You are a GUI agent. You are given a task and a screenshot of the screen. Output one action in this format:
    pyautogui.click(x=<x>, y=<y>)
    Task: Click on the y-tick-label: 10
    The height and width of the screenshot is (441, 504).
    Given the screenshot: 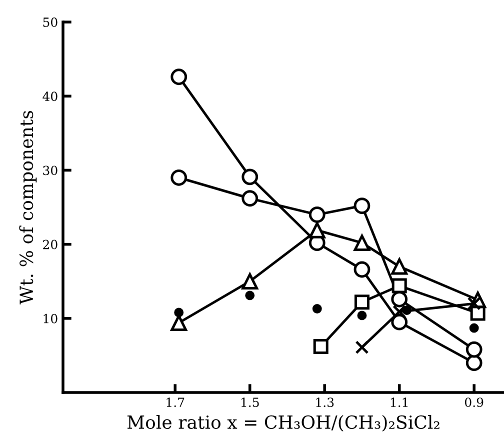 What is the action you would take?
    pyautogui.click(x=51, y=319)
    